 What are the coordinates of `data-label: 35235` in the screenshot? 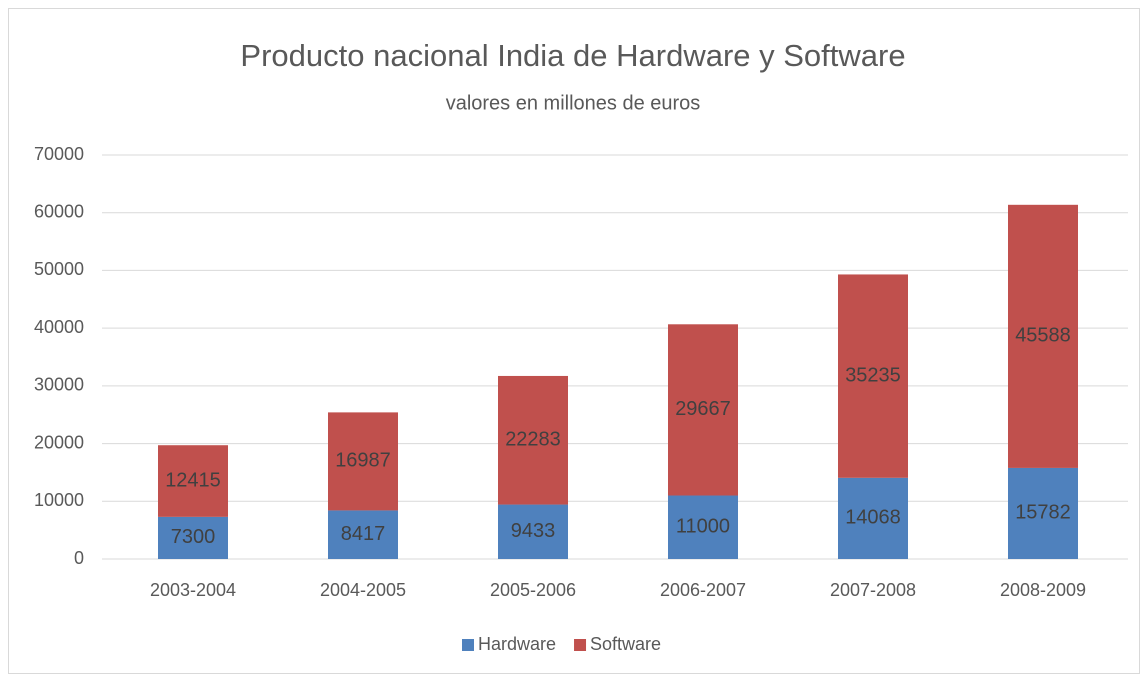 It's located at (873, 375).